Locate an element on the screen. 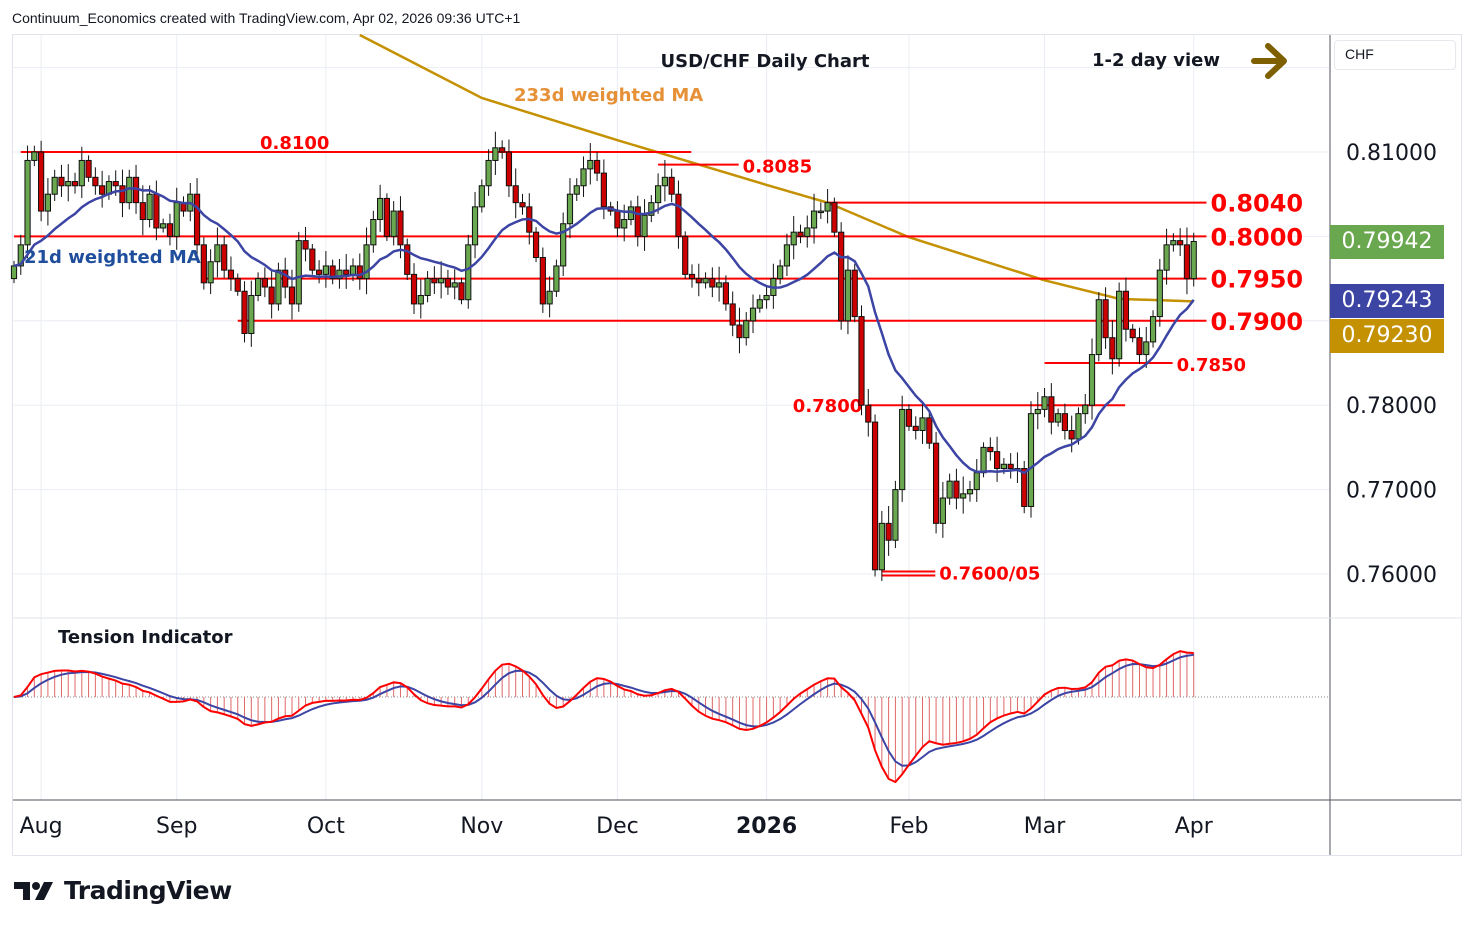 Image resolution: width=1474 pixels, height=930 pixels. price-axis-label: 0.81000 is located at coordinates (1391, 153).